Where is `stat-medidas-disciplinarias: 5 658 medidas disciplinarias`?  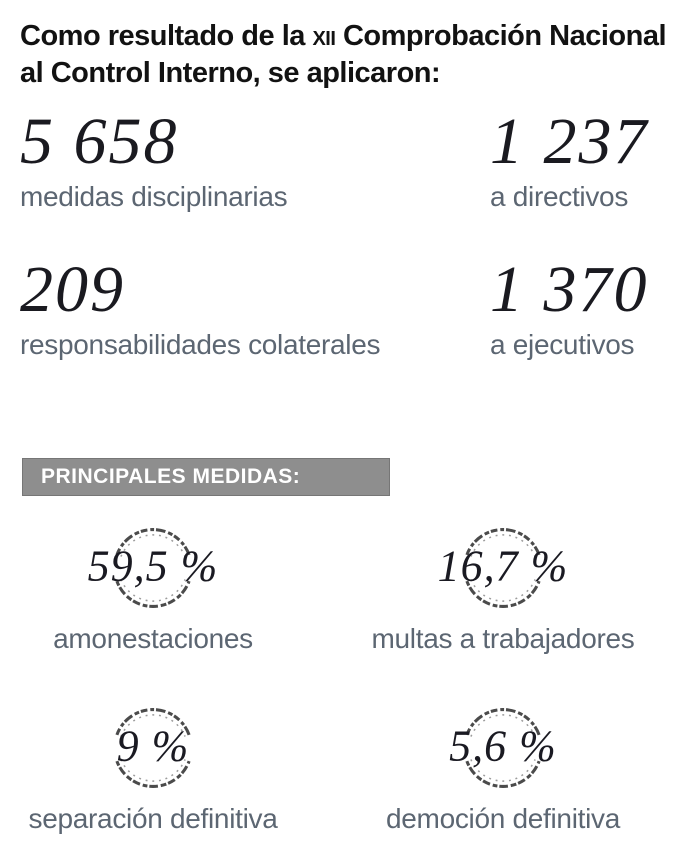 stat-medidas-disciplinarias: 5 658 medidas disciplinarias is located at coordinates (235, 160).